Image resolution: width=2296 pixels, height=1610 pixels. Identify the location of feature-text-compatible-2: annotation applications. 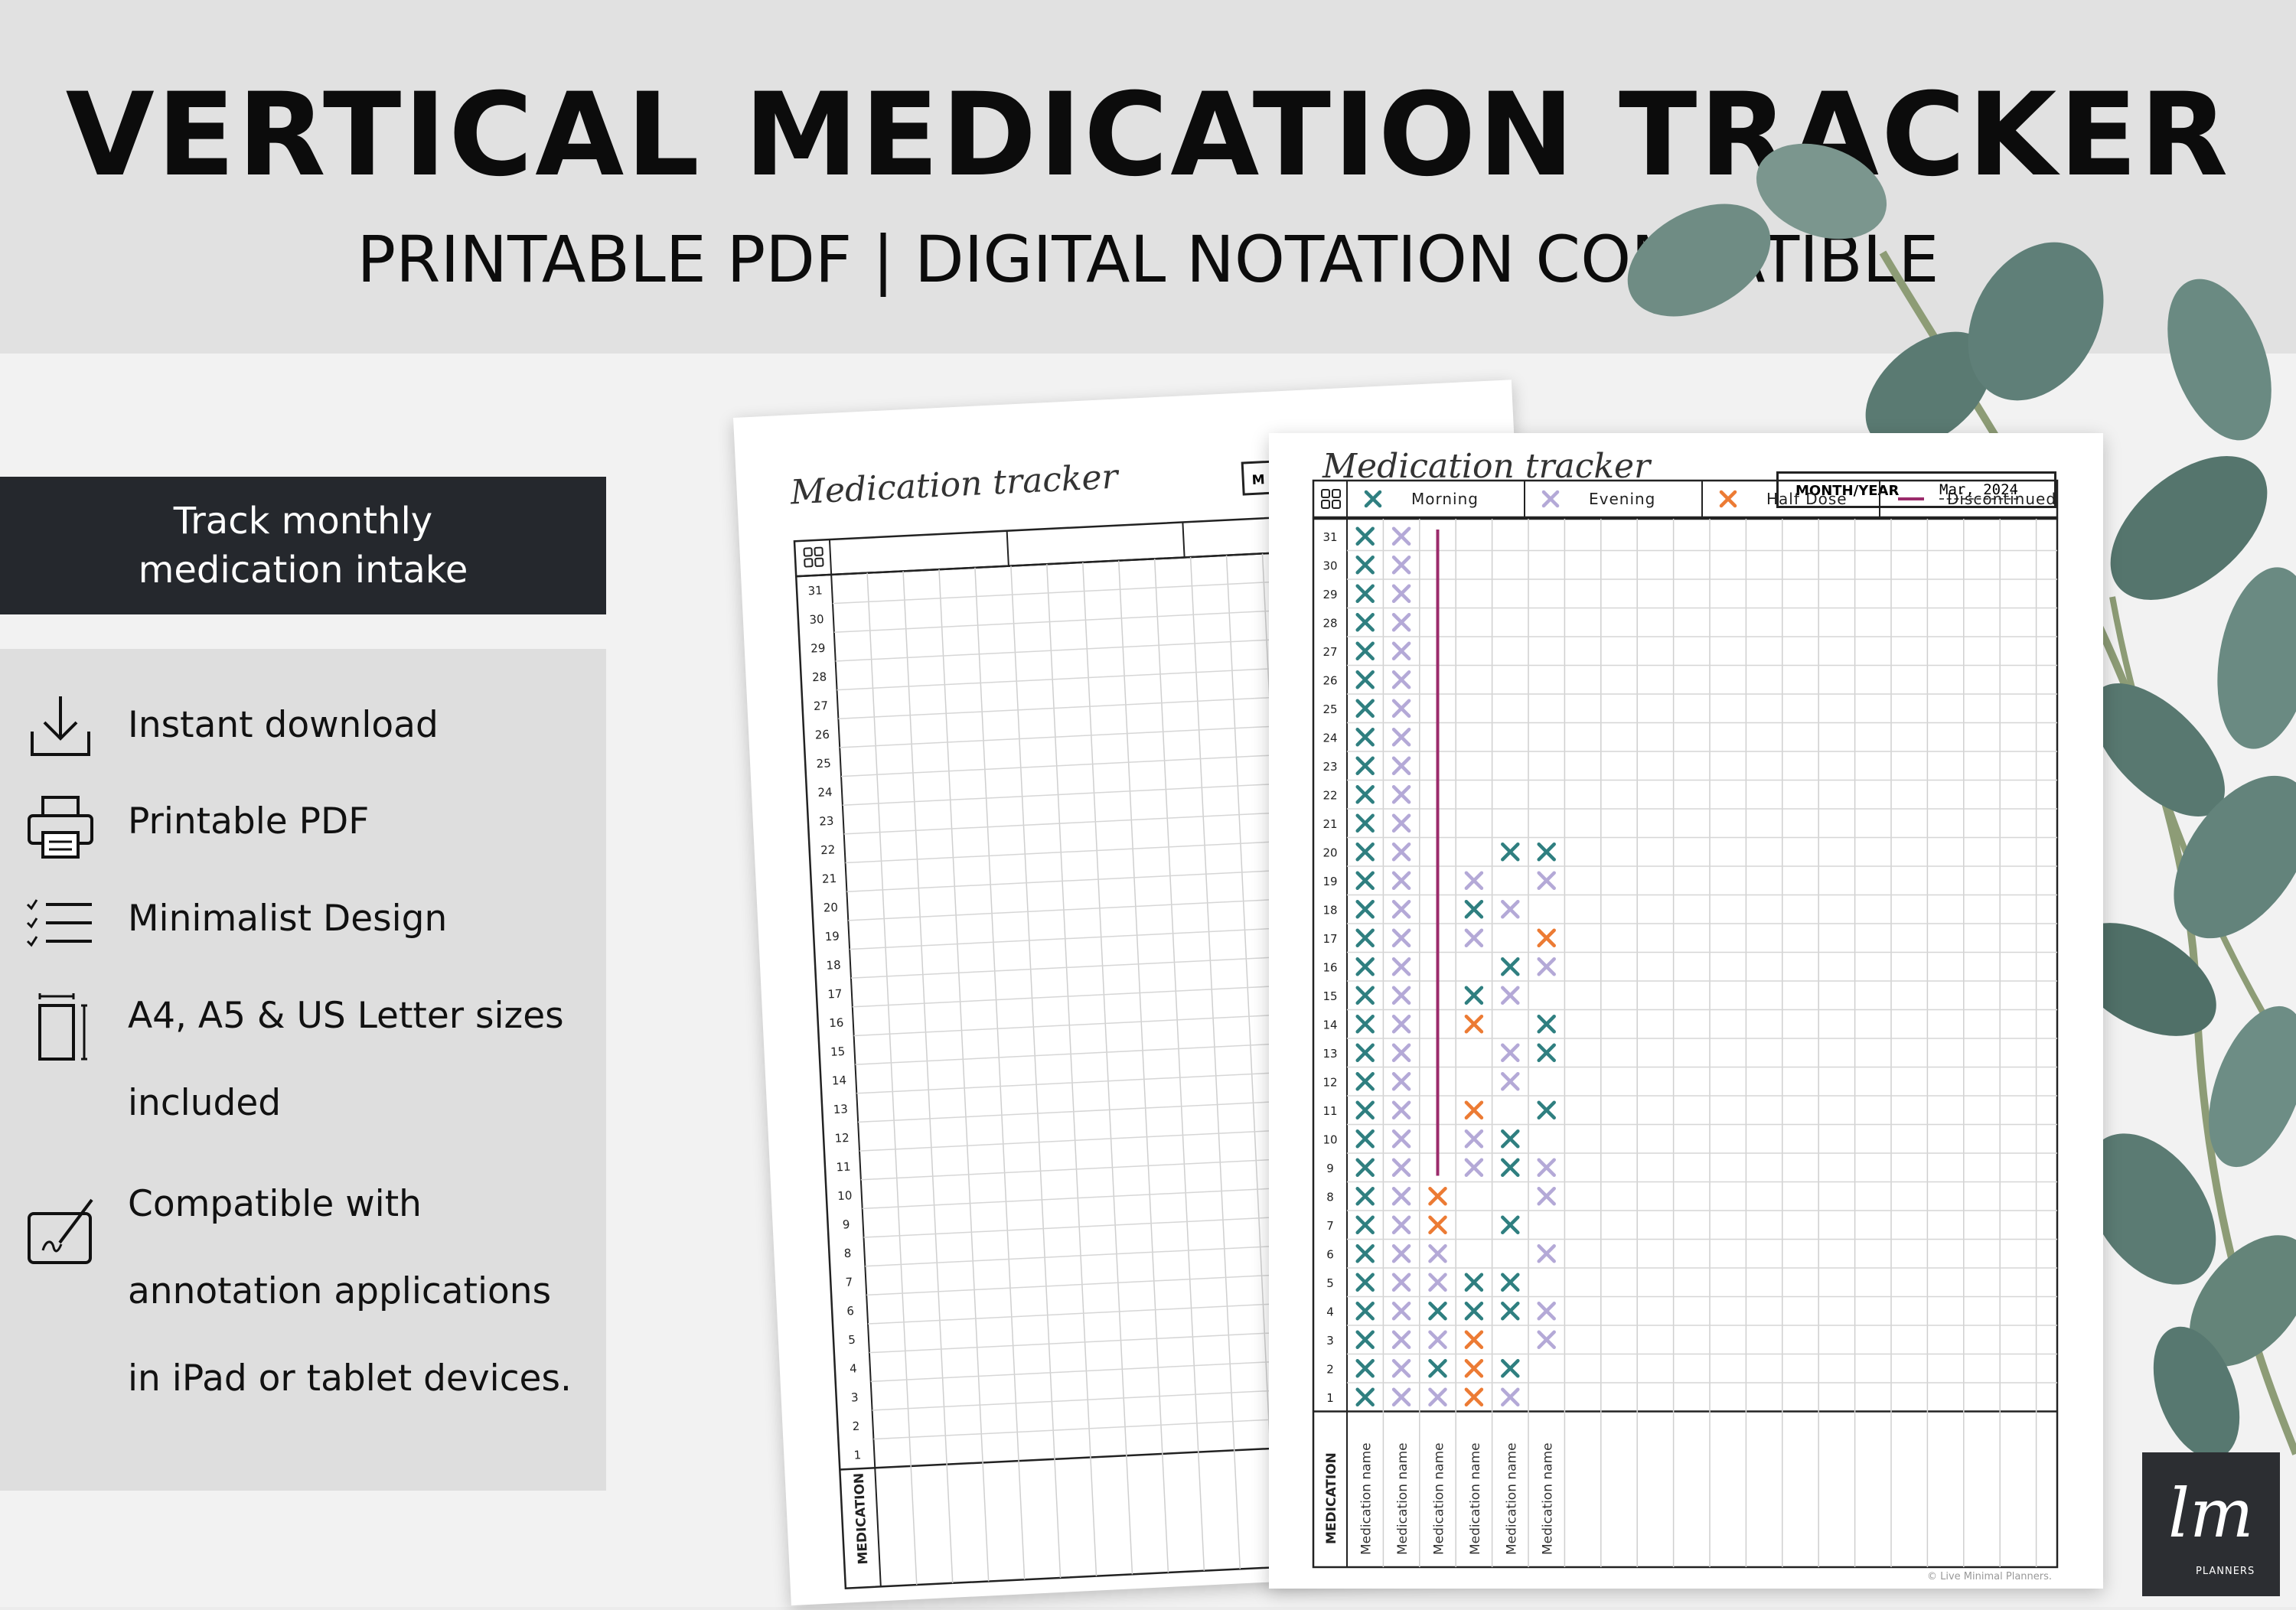
(340, 1291).